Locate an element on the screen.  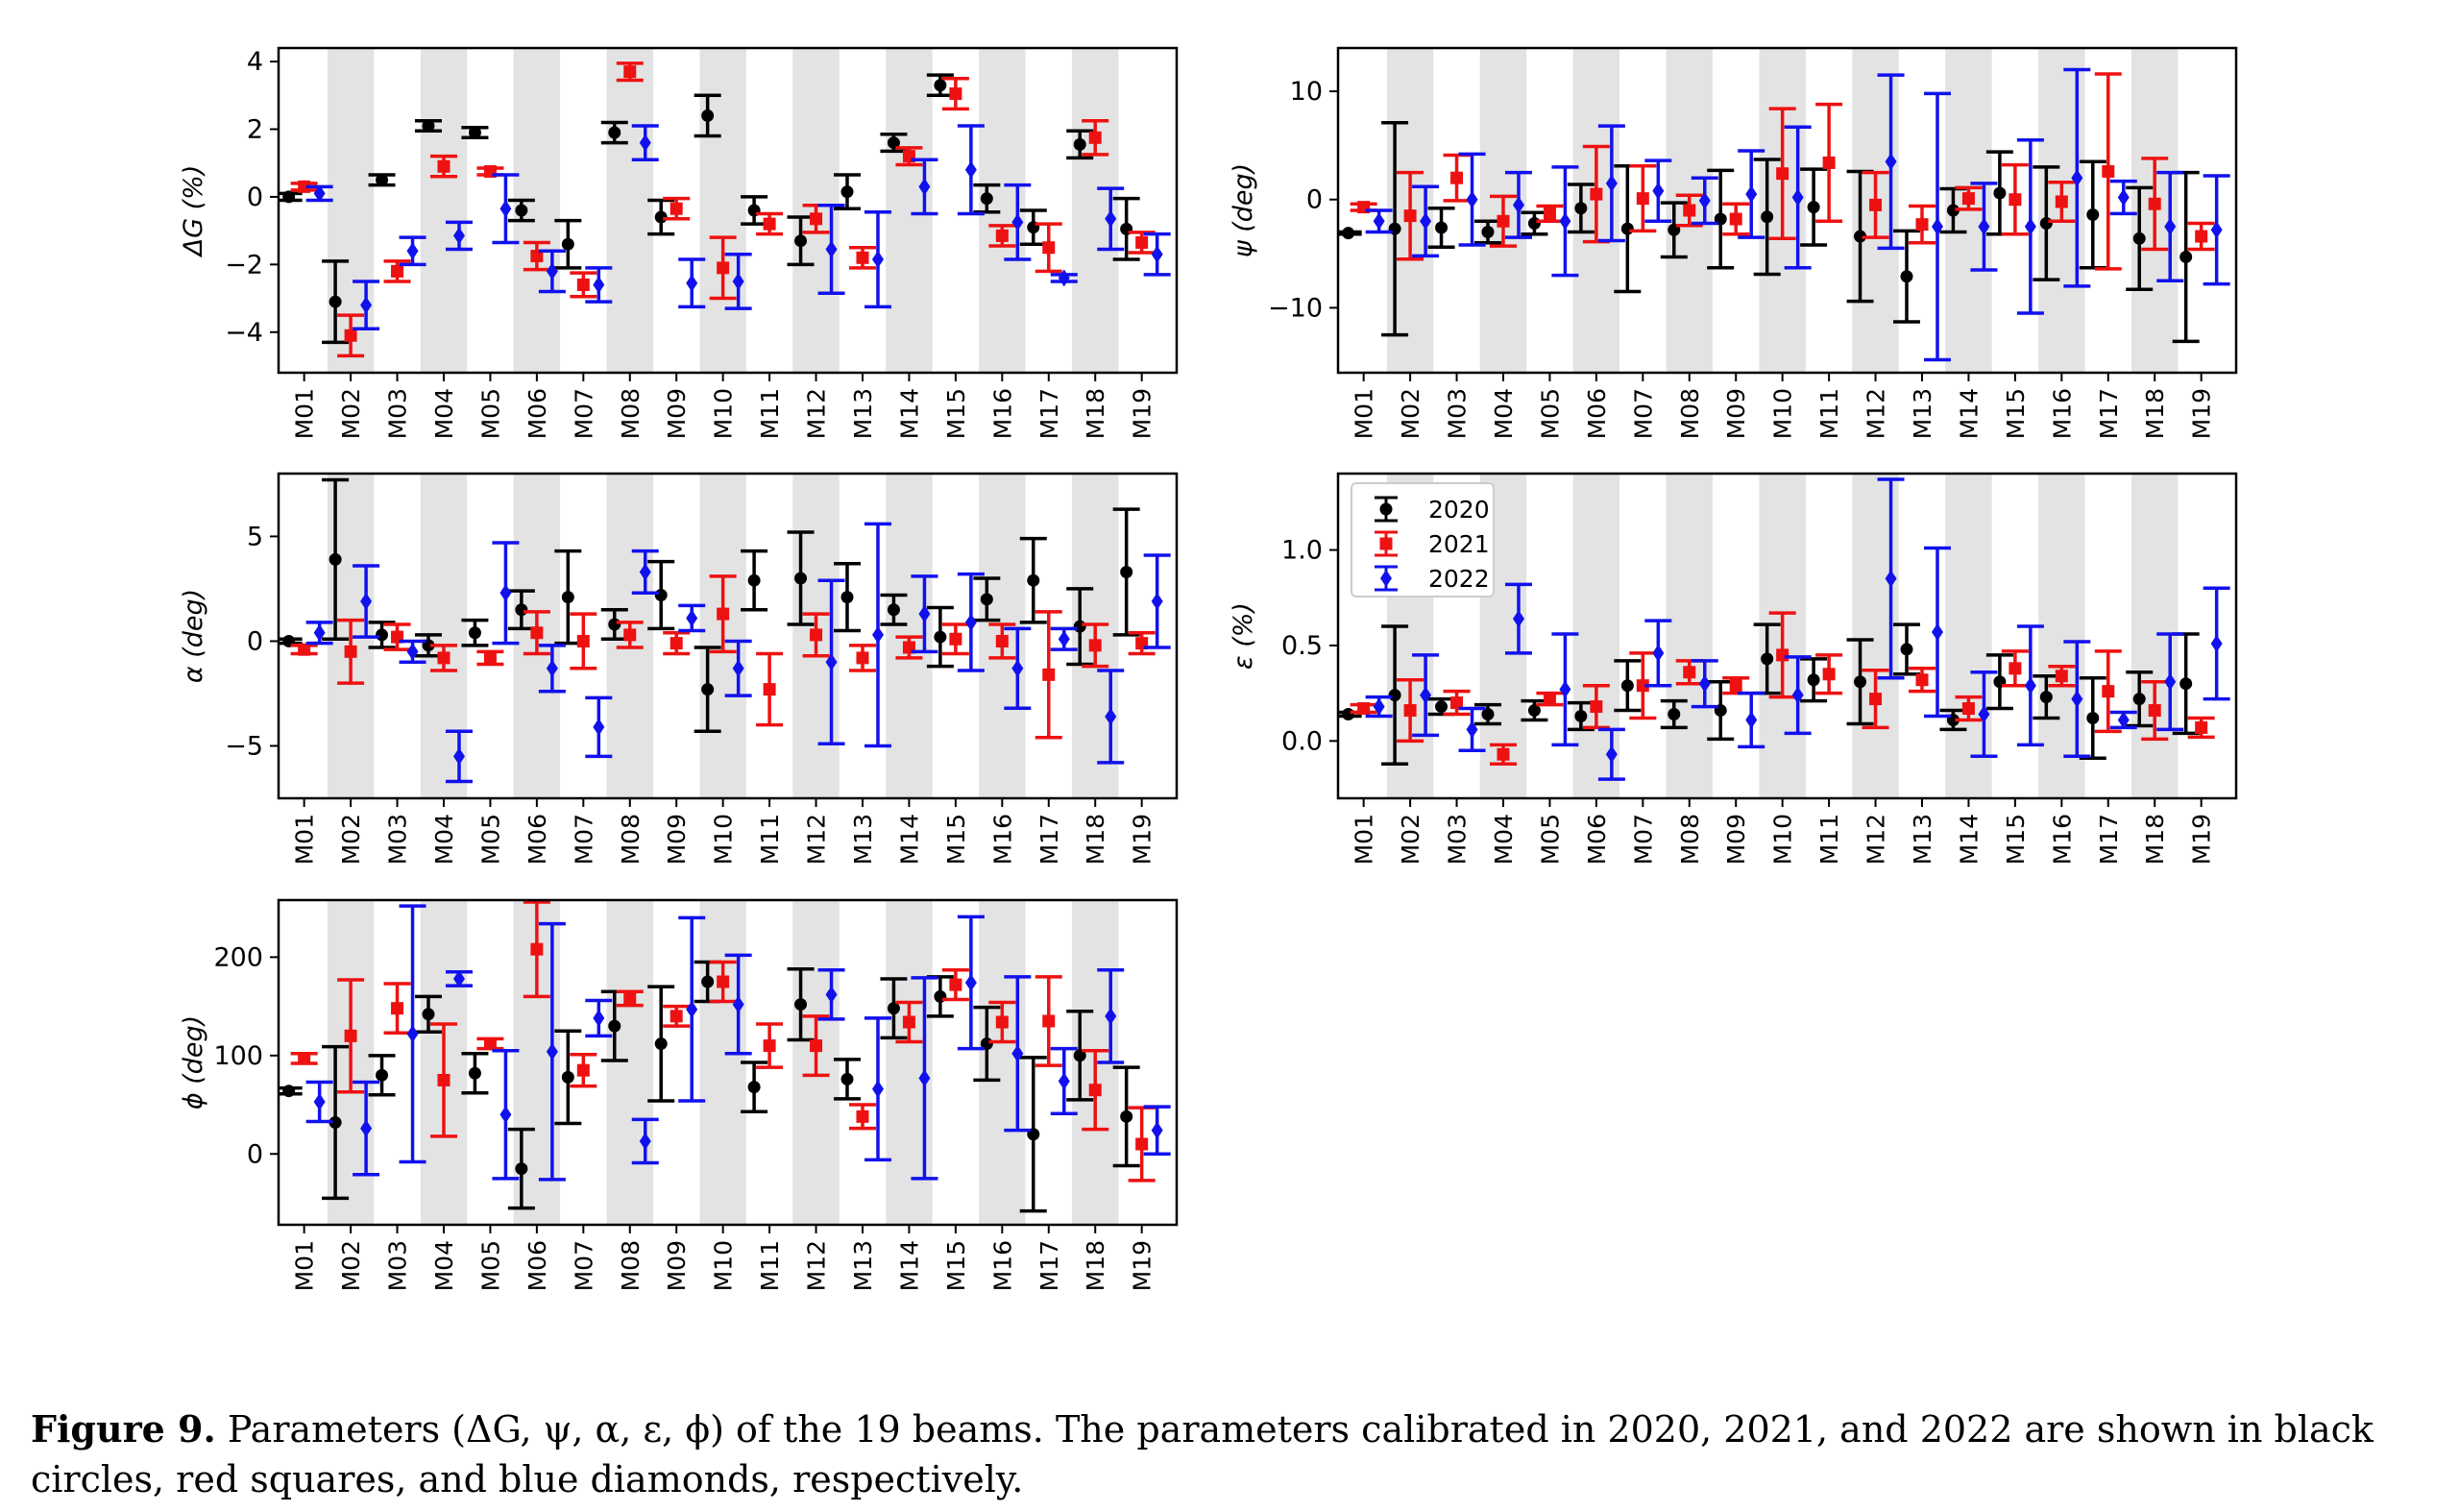
x-tick-label: M18 is located at coordinates (2155, 839).